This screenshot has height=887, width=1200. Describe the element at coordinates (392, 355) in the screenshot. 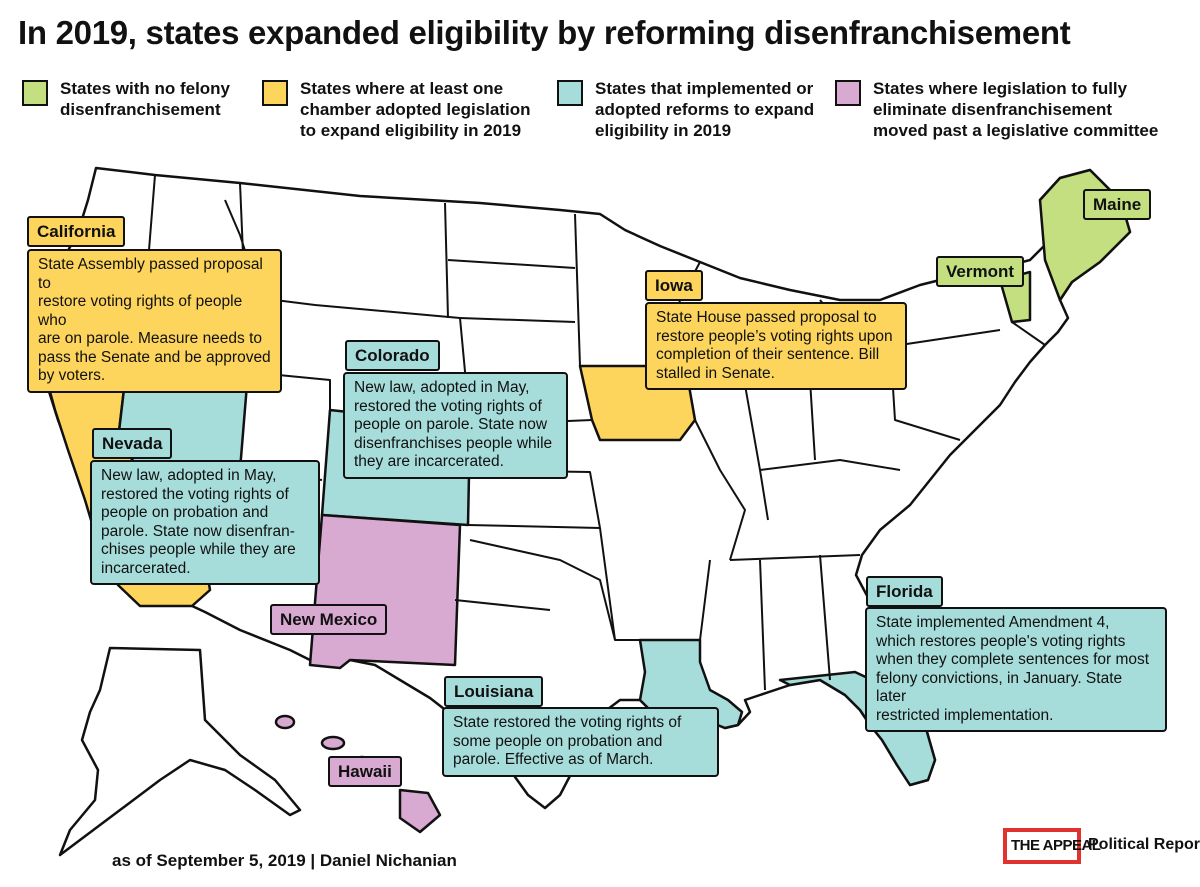

I see `label-colorado: Colorado` at that location.